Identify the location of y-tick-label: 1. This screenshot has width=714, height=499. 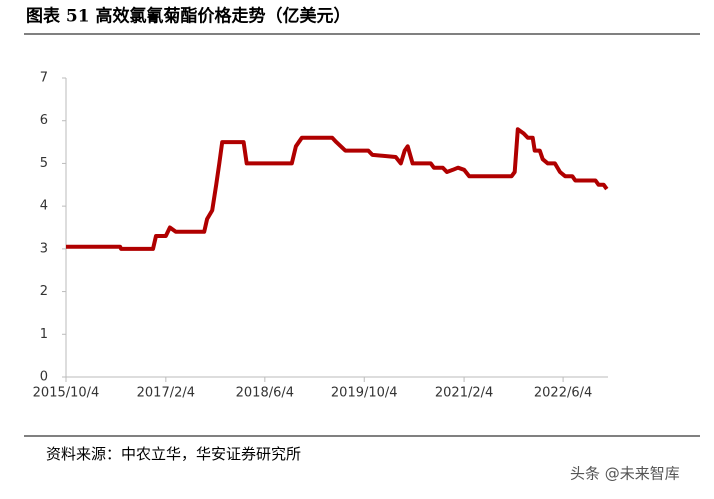
(44, 334).